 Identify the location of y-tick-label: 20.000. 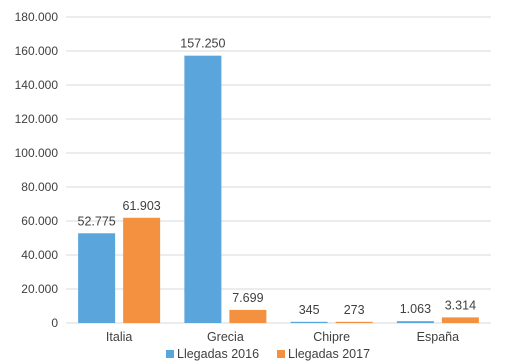
(39, 289).